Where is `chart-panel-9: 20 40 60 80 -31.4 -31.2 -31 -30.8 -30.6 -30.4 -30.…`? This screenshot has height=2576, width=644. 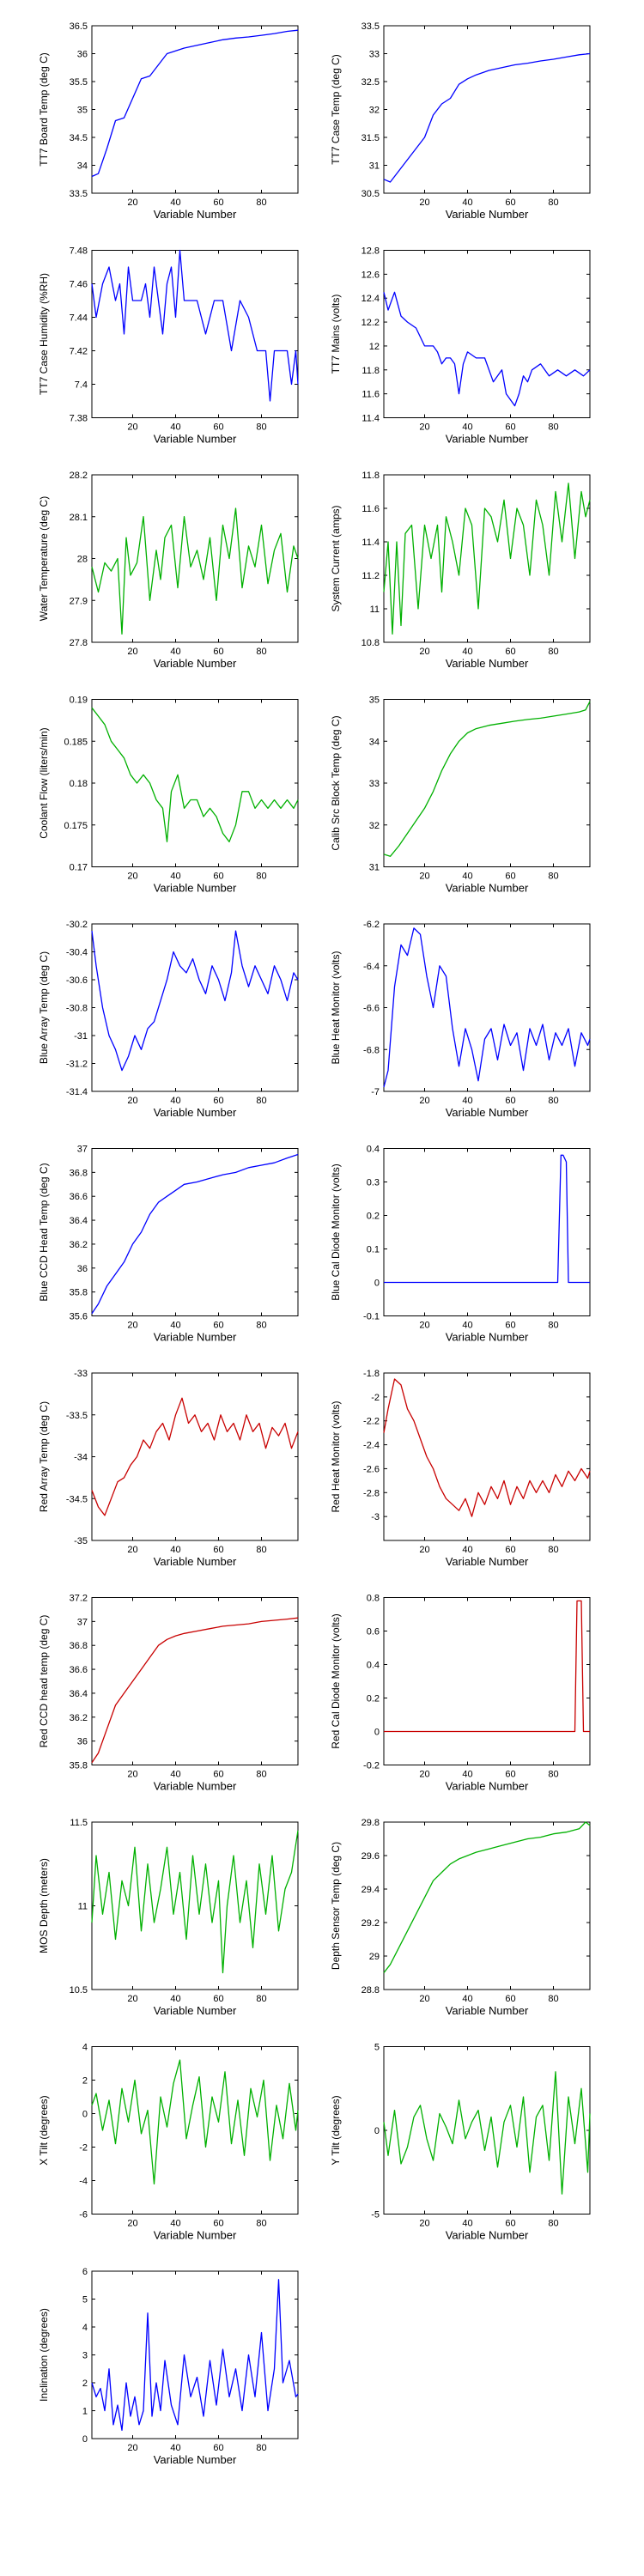 chart-panel-9: 20 40 60 80 -31.4 -31.2 -31 -30.8 -30.6 -30.4 -30.… is located at coordinates (169, 1020).